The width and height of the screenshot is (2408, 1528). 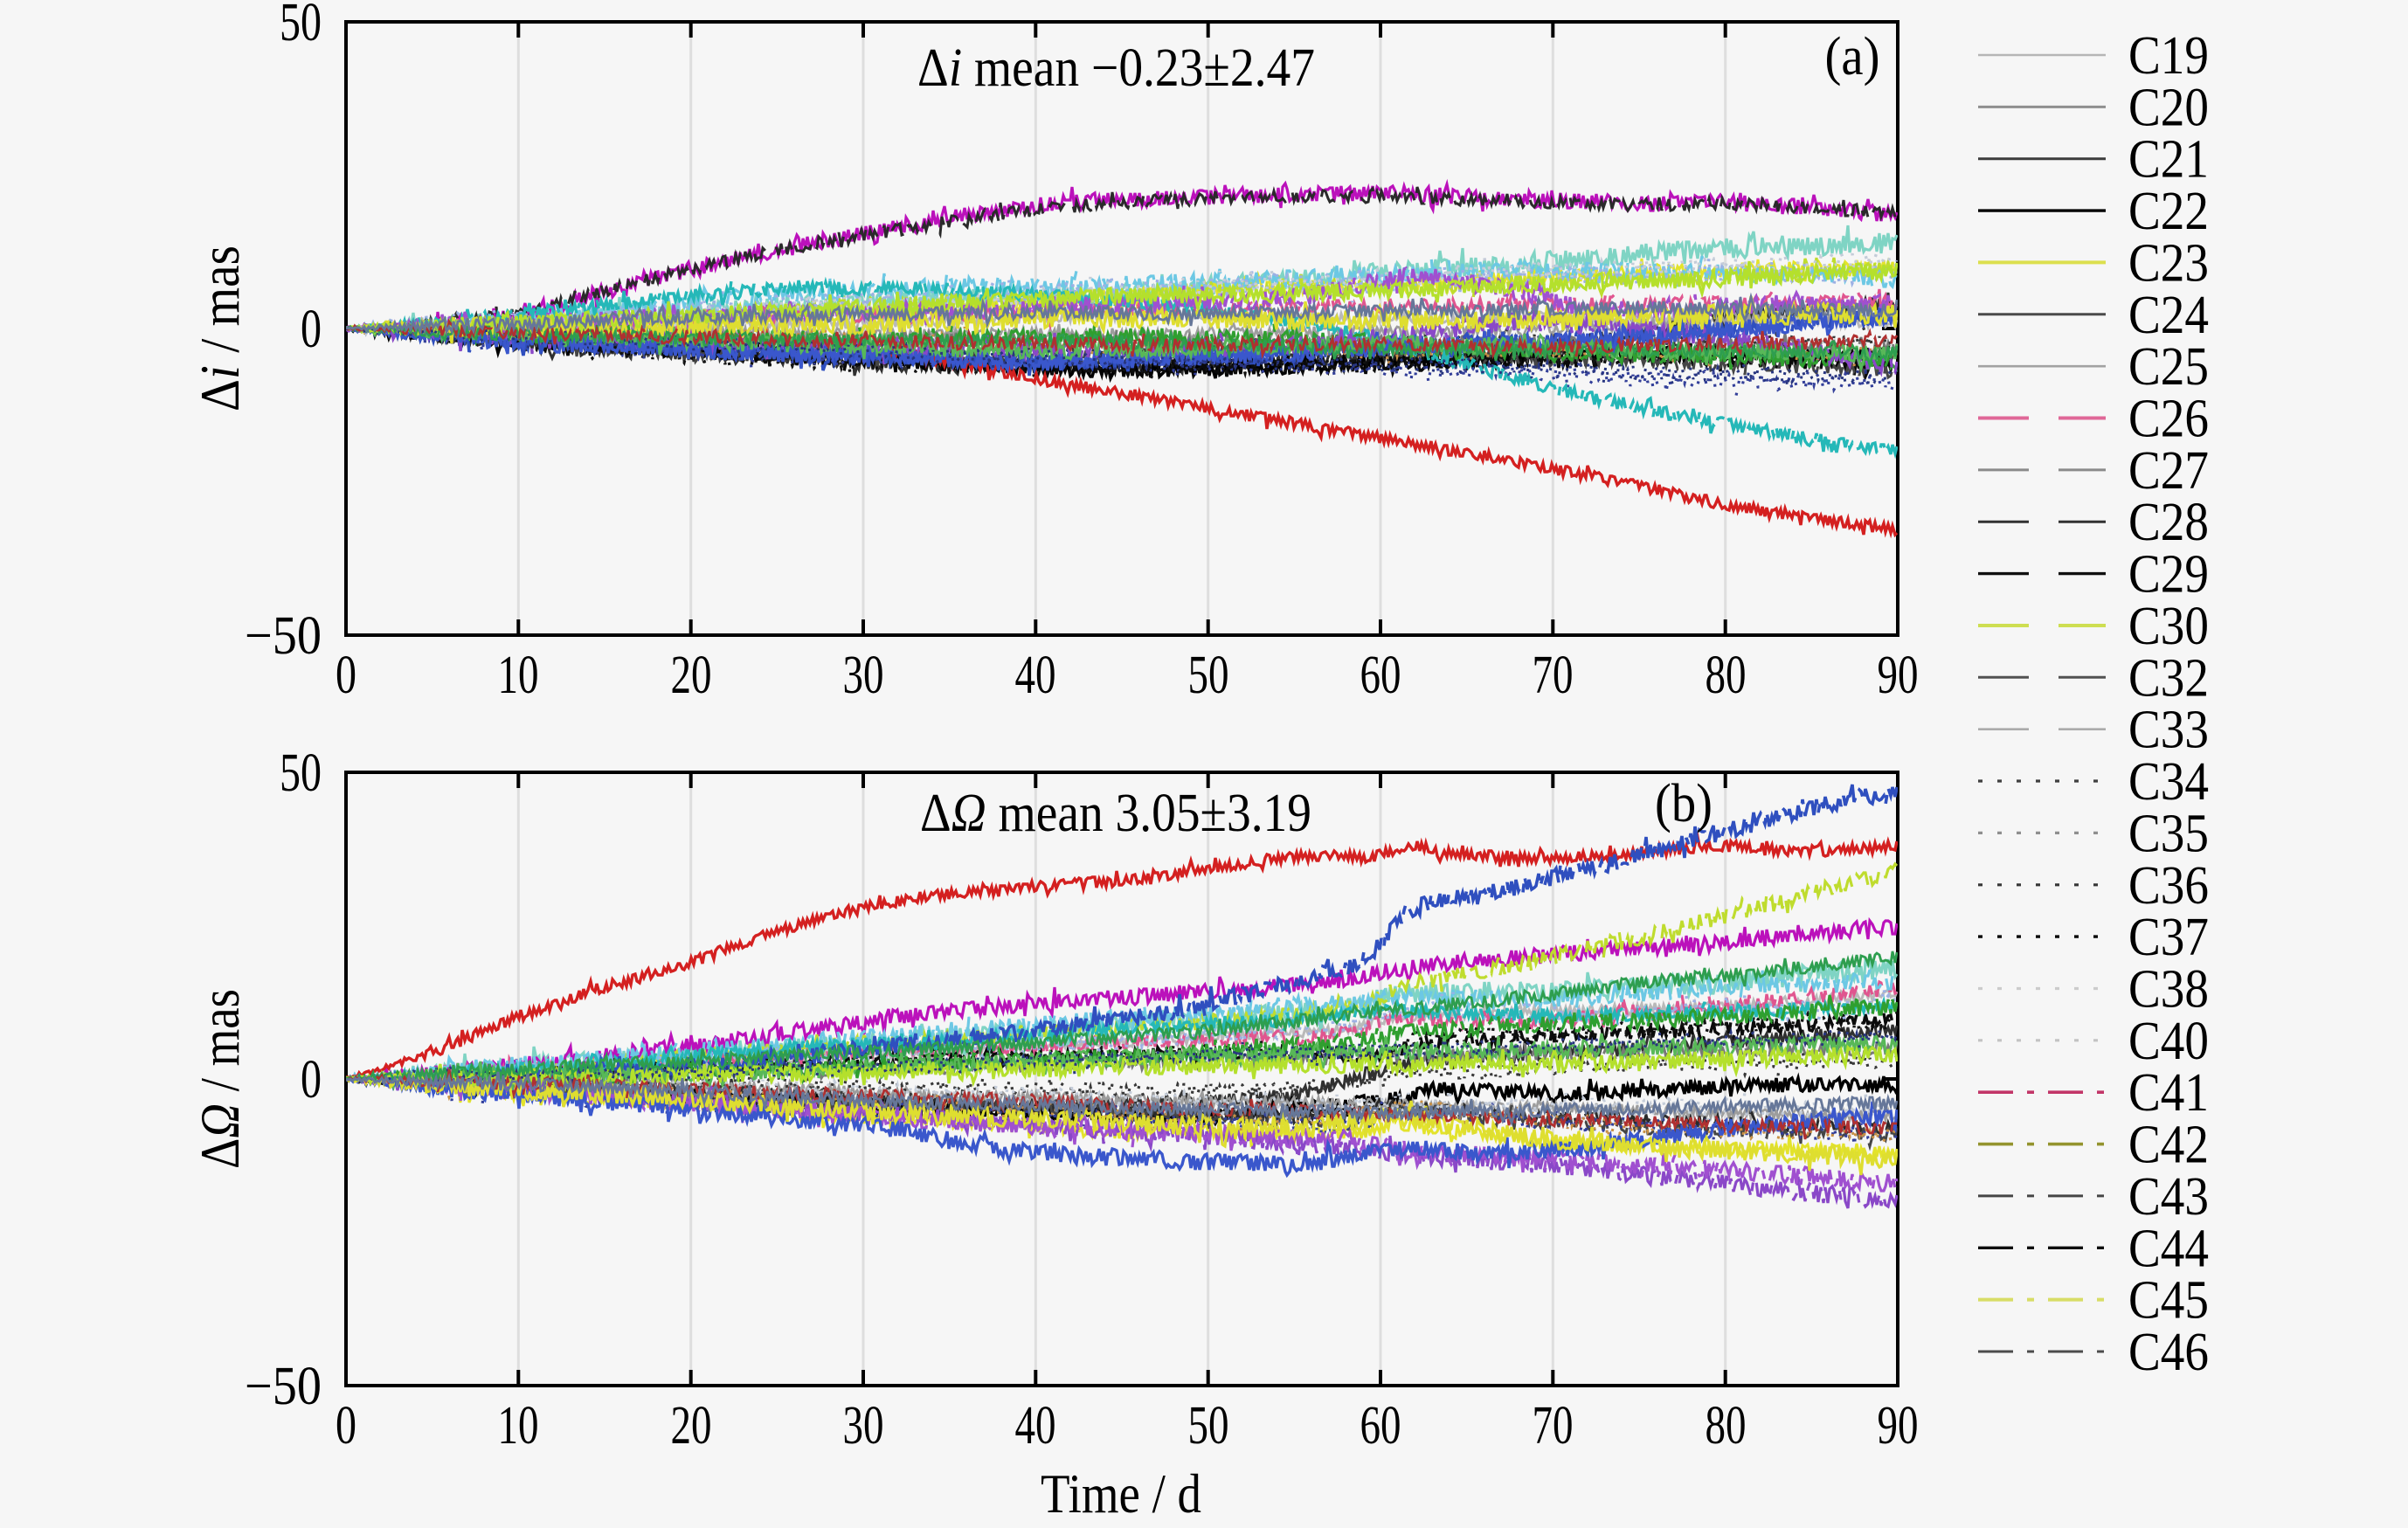 What do you see at coordinates (2168, 471) in the screenshot?
I see `svg-text: C27` at bounding box center [2168, 471].